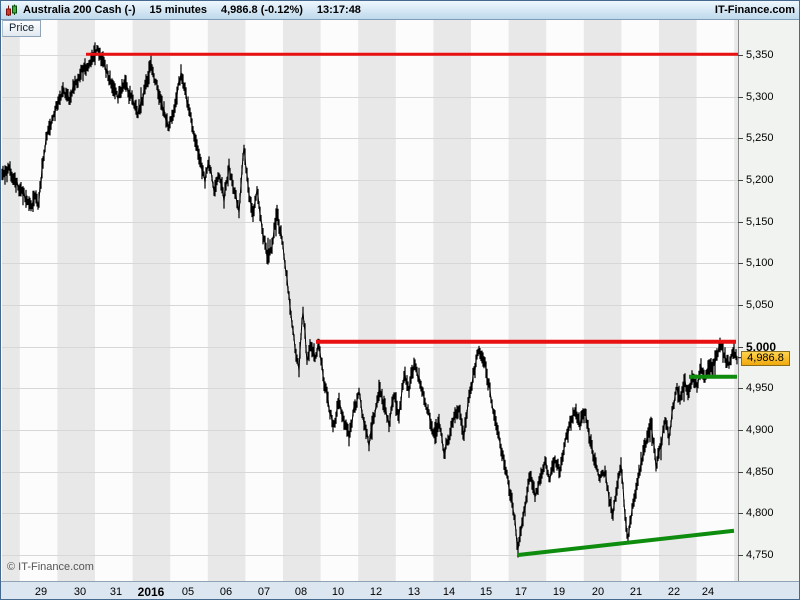  I want to click on y-axis-label: 5,000, so click(761, 346).